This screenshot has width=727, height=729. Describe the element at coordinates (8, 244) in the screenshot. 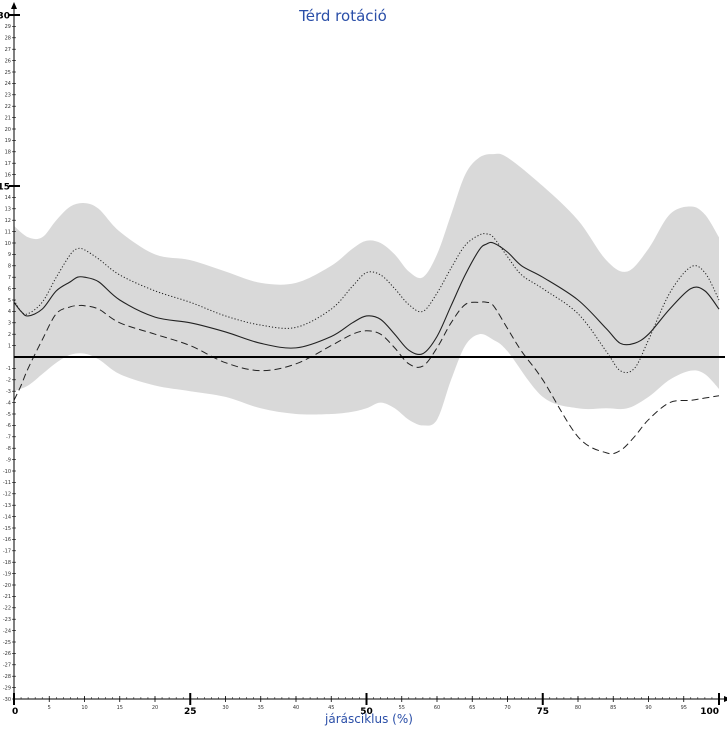

I see `y-minor-tick-label: 10` at that location.